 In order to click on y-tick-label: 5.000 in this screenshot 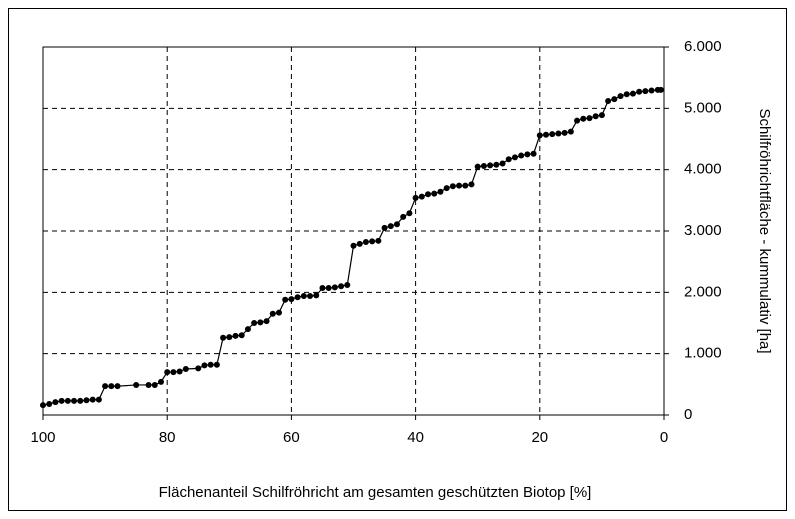, I will do `click(703, 107)`.